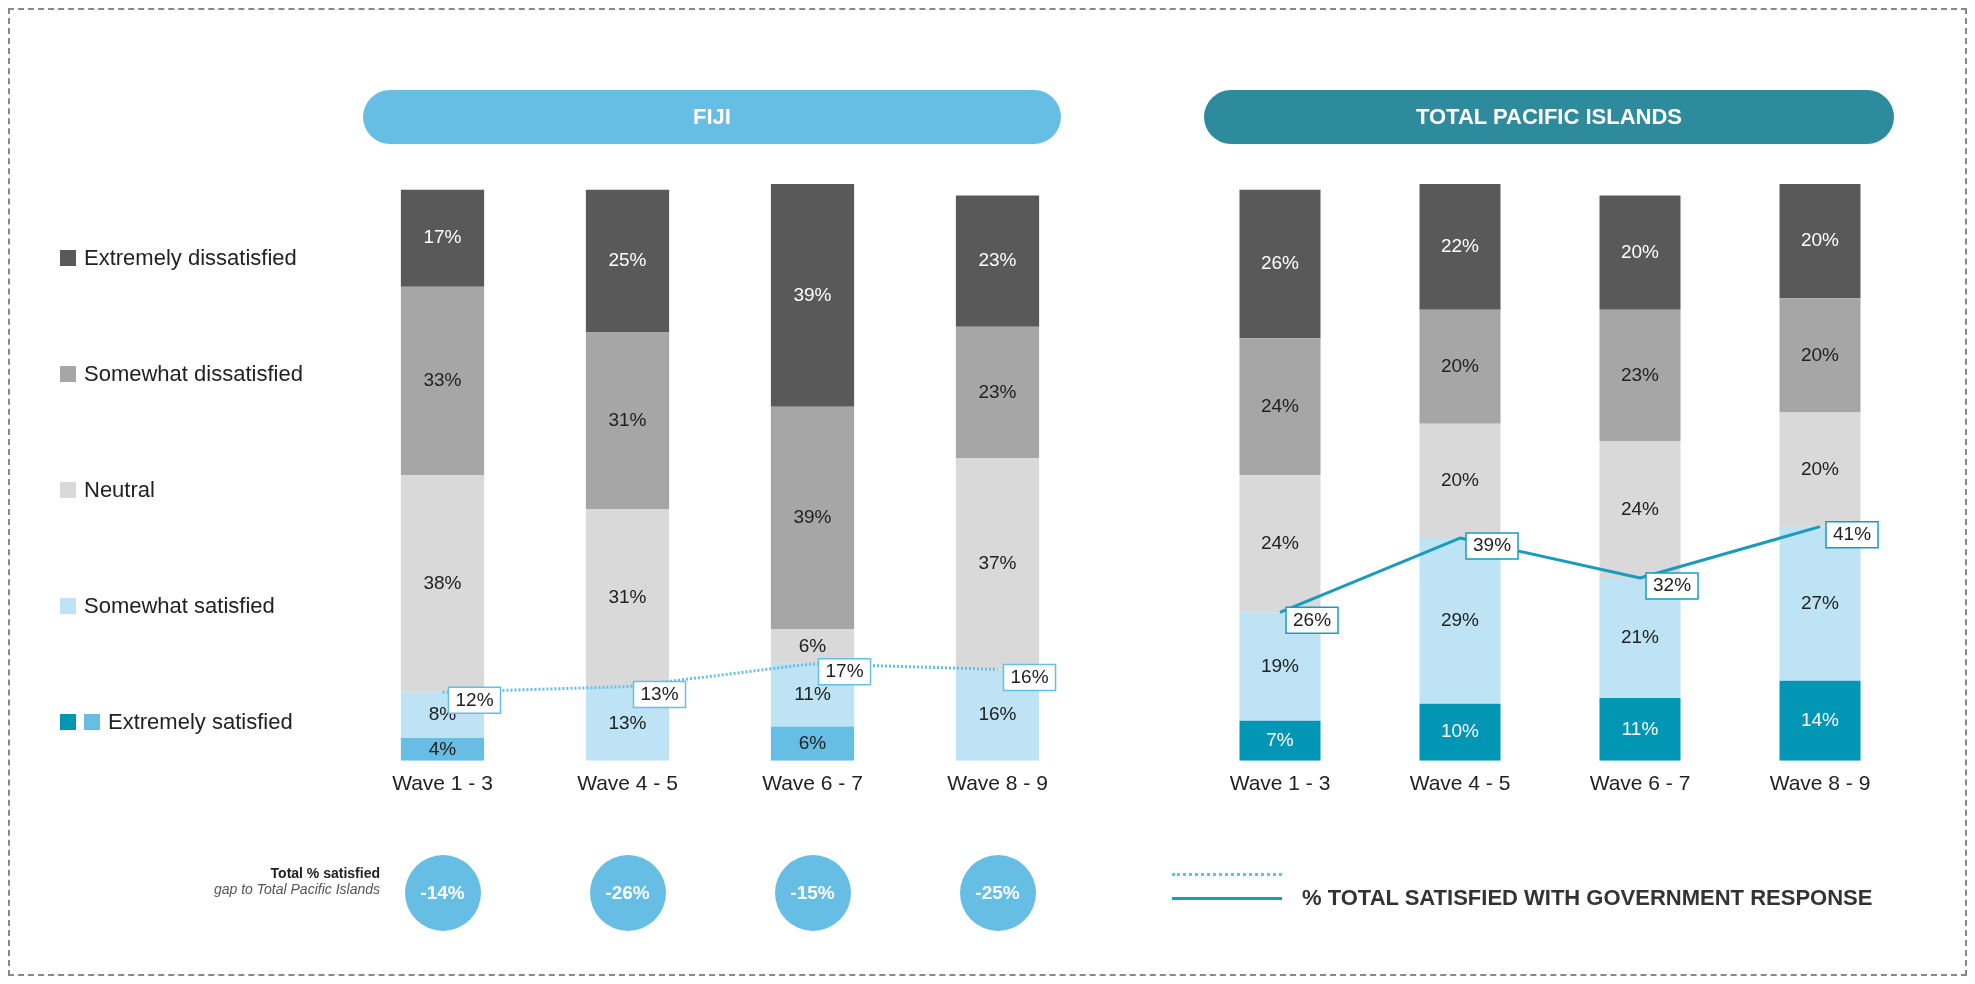 Image resolution: width=1975 pixels, height=984 pixels. Describe the element at coordinates (193, 374) in the screenshot. I see `legend-label: Somewhat dissatisfied` at that location.